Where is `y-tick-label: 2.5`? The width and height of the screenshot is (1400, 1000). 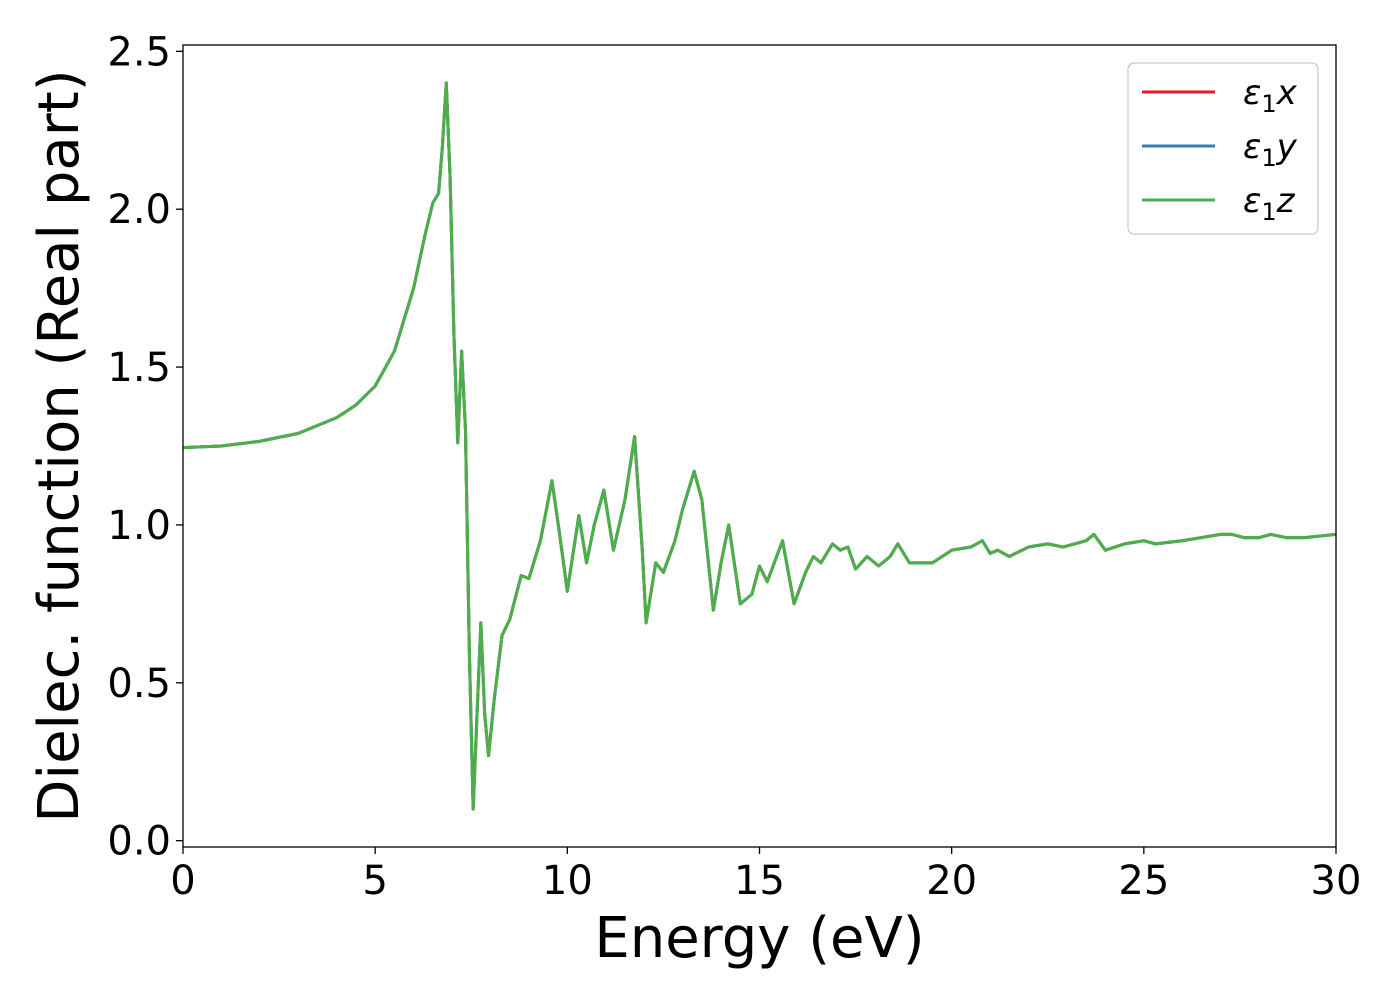
y-tick-label: 2.5 is located at coordinates (139, 52).